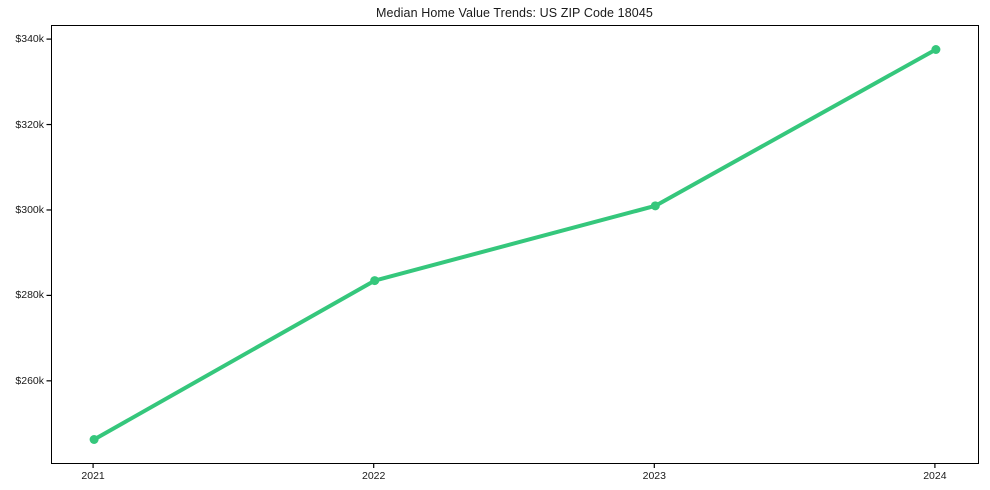 The image size is (990, 490). I want to click on y-tick-label: $300k, so click(29, 209).